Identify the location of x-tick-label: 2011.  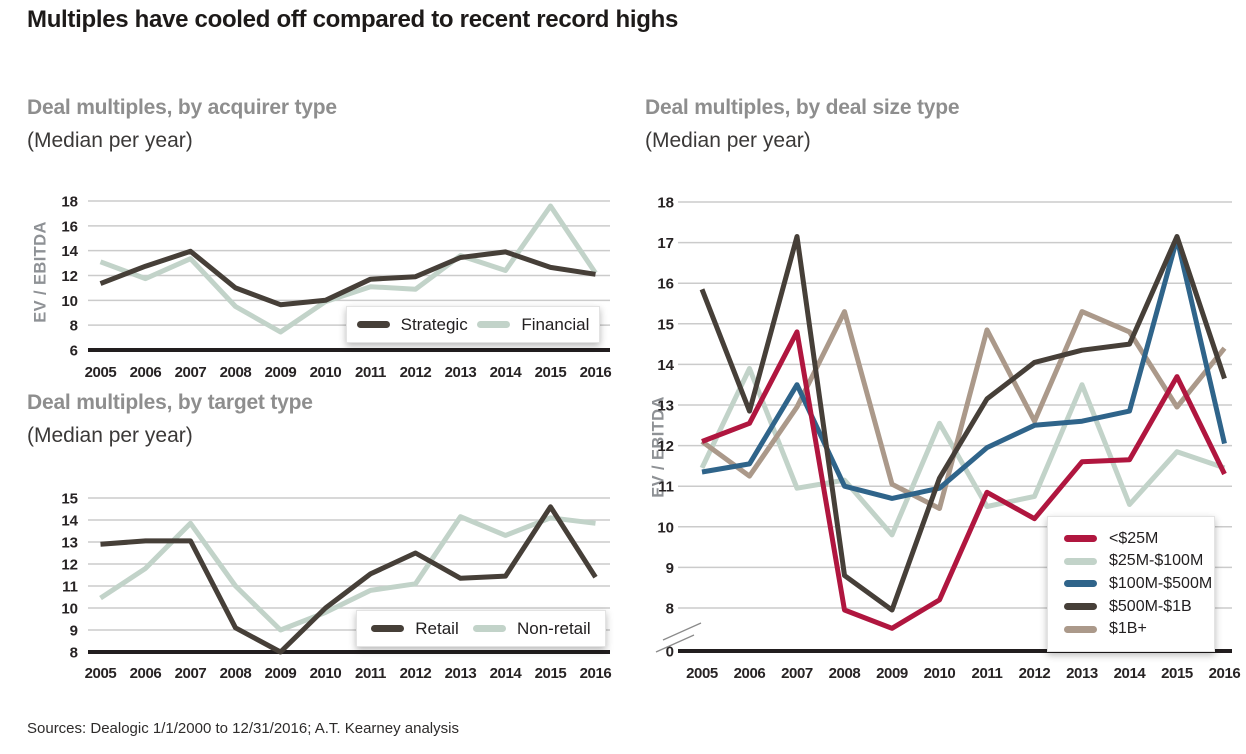
(987, 673).